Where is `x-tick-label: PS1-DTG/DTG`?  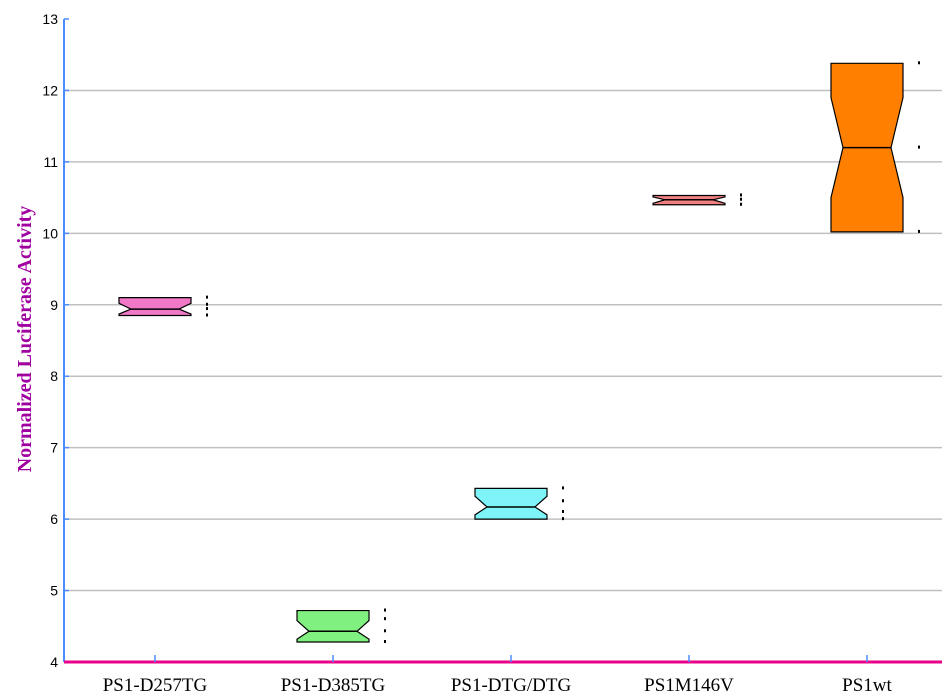 x-tick-label: PS1-DTG/DTG is located at coordinates (511, 685).